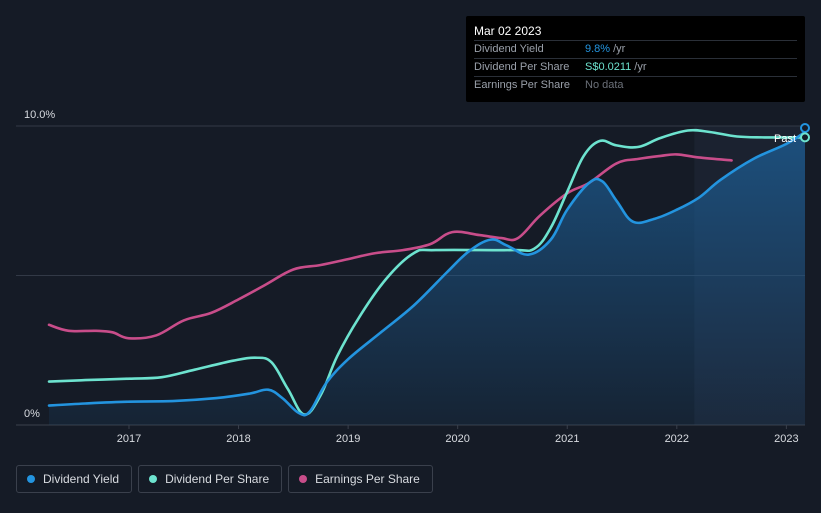  What do you see at coordinates (567, 439) in the screenshot?
I see `x-tick-label: 2021` at bounding box center [567, 439].